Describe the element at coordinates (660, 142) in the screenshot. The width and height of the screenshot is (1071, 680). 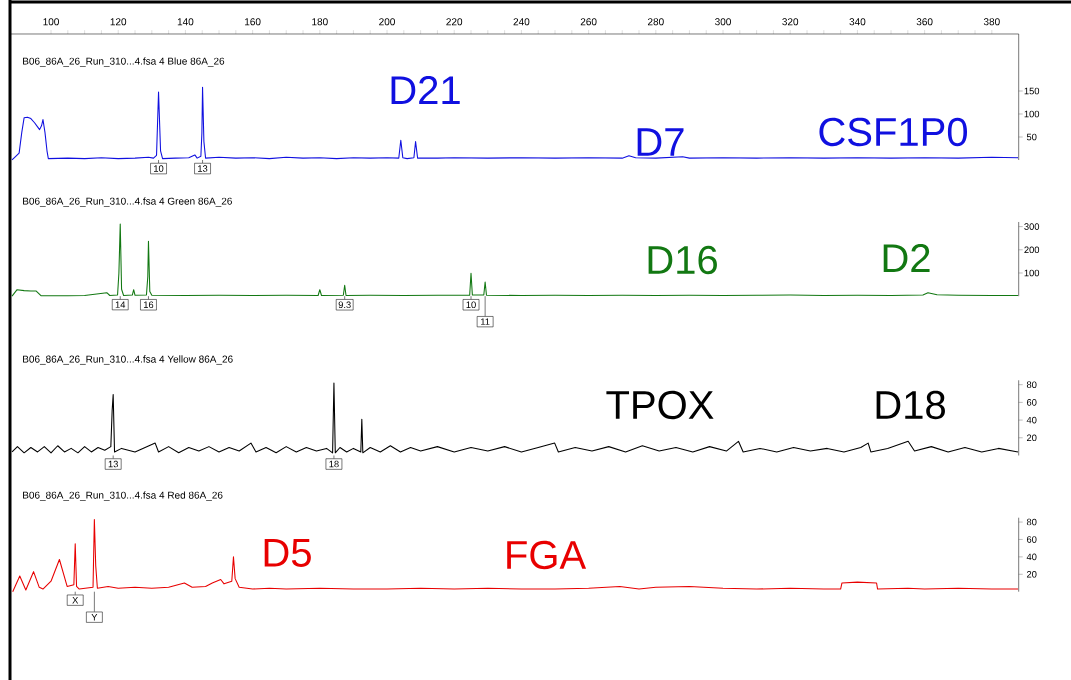
I see `annotation: D7` at that location.